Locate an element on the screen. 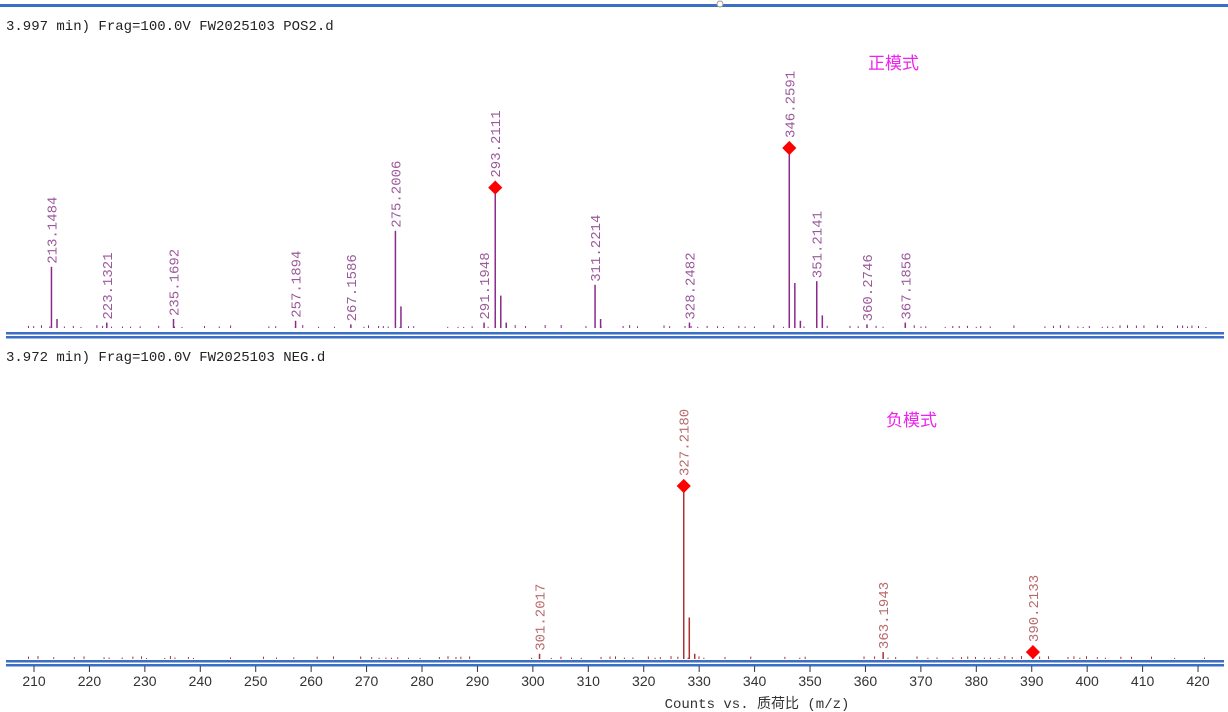 The height and width of the screenshot is (712, 1228). x-tick-label: 350 is located at coordinates (810, 681).